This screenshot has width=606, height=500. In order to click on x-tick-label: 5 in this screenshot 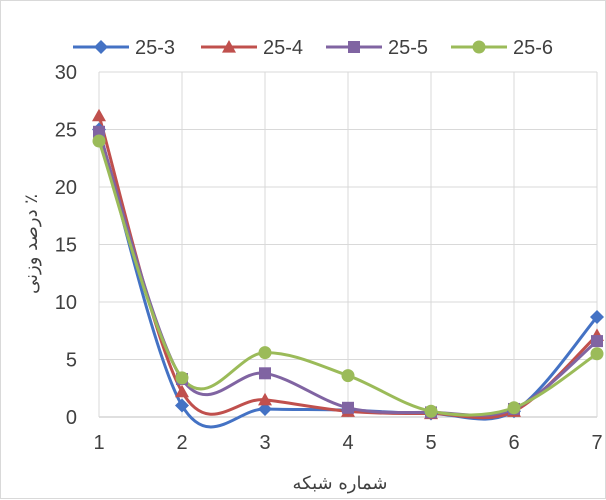, I will do `click(430, 443)`.